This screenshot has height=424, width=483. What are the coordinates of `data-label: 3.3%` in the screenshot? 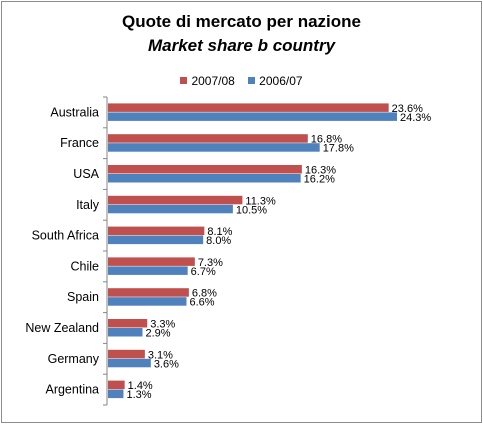 It's located at (162, 325).